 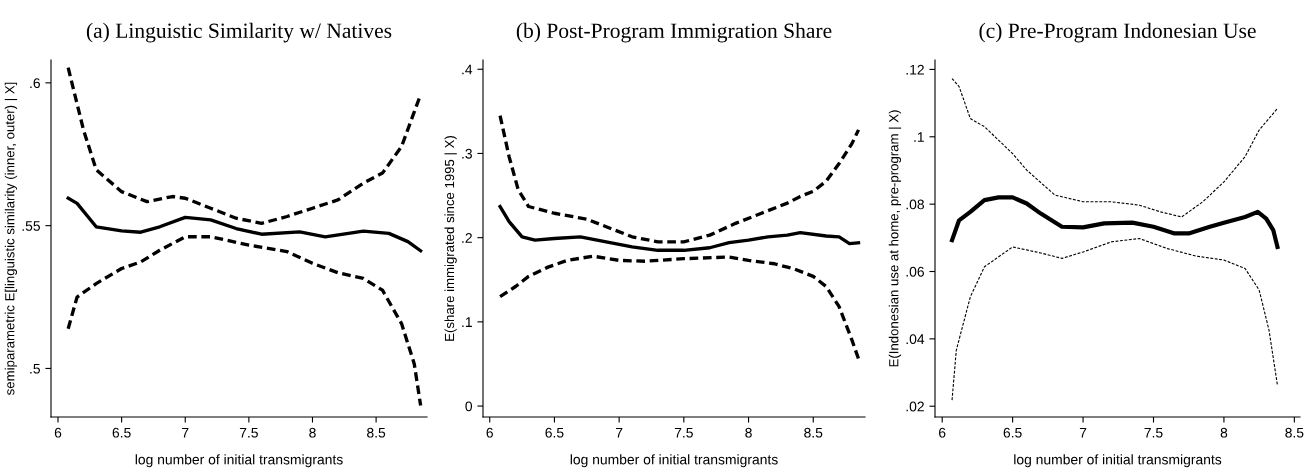 I want to click on y-tick-label: .3, so click(x=467, y=153).